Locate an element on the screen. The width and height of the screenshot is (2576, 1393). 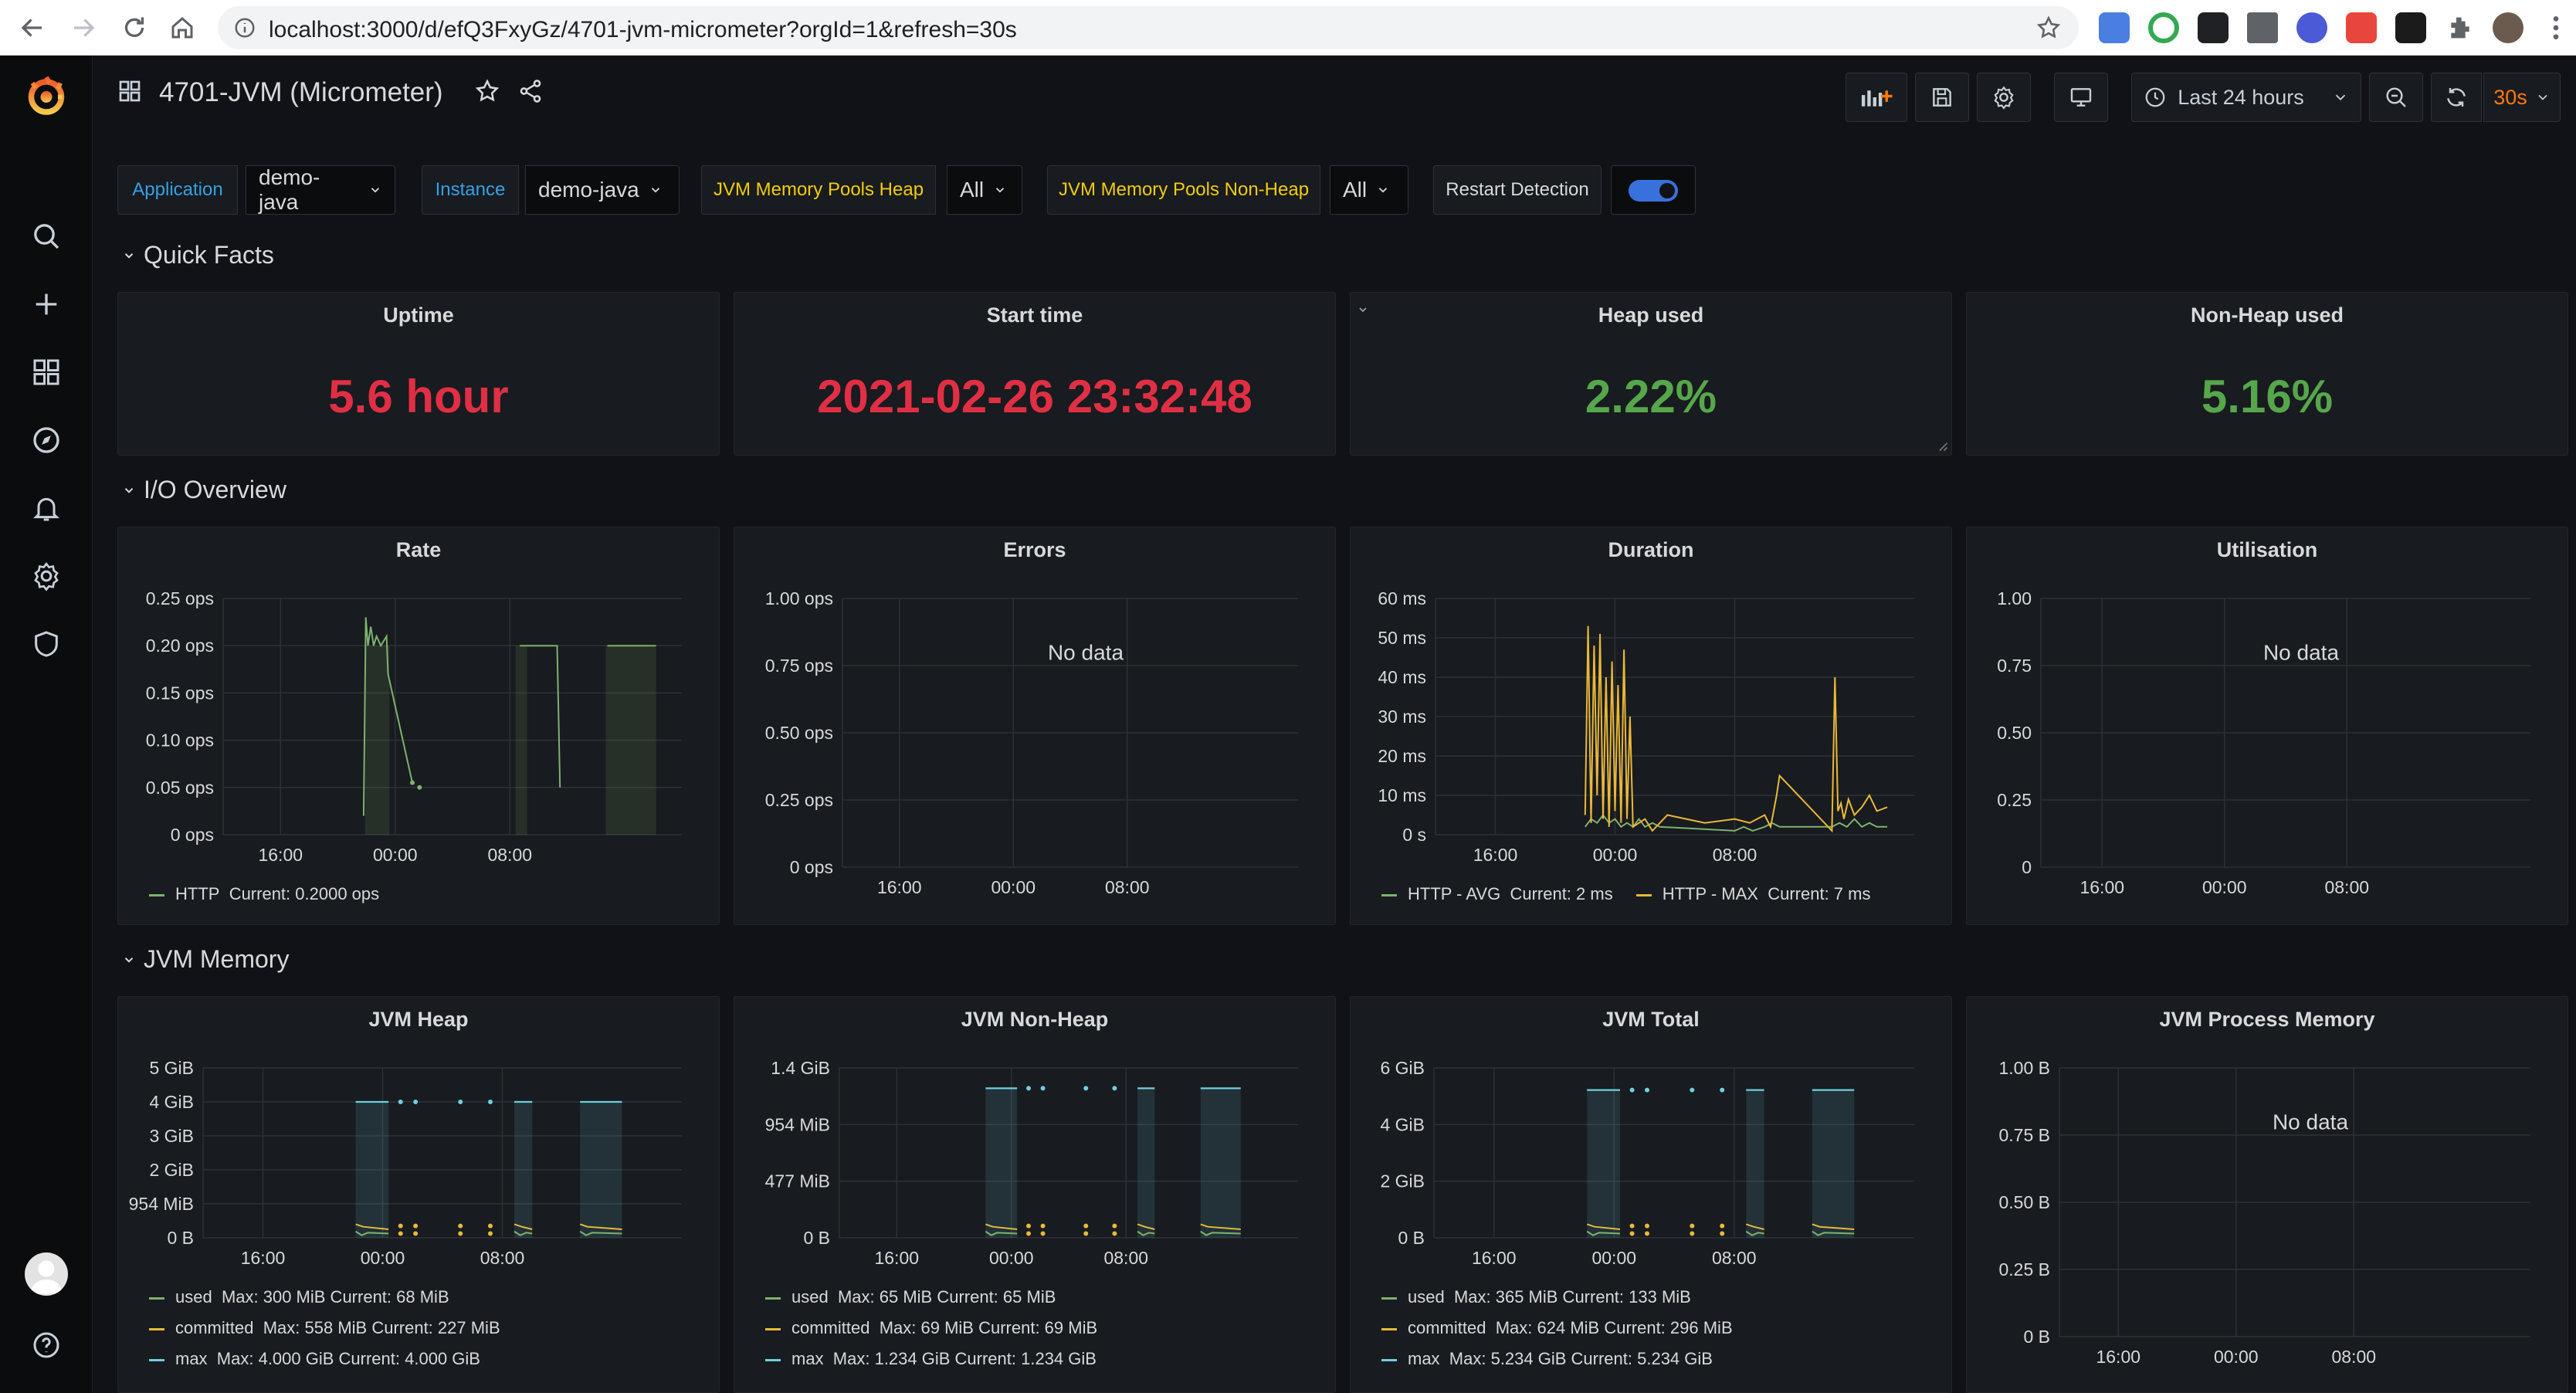
row-quick-facts: Quick Facts is located at coordinates (198, 255).